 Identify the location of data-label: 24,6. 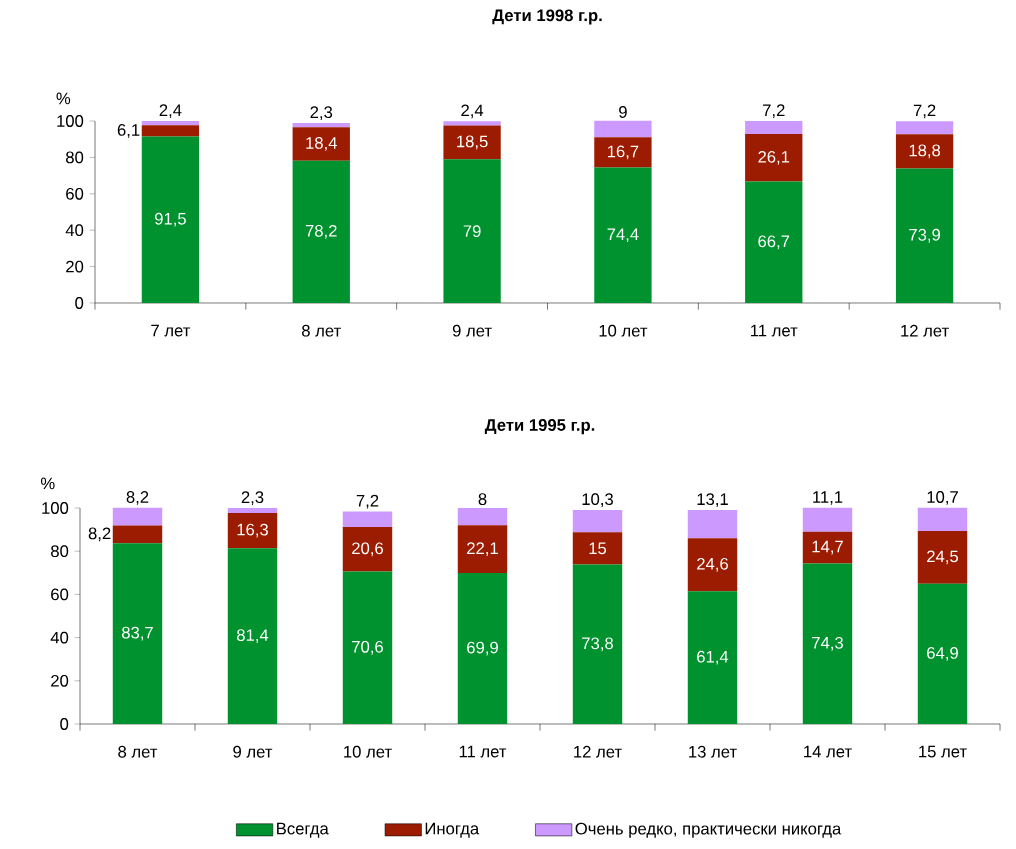
(712, 564).